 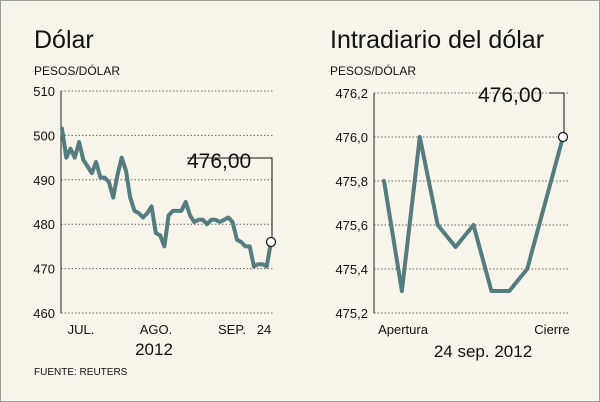 What do you see at coordinates (44, 91) in the screenshot?
I see `y-tick-label: 510` at bounding box center [44, 91].